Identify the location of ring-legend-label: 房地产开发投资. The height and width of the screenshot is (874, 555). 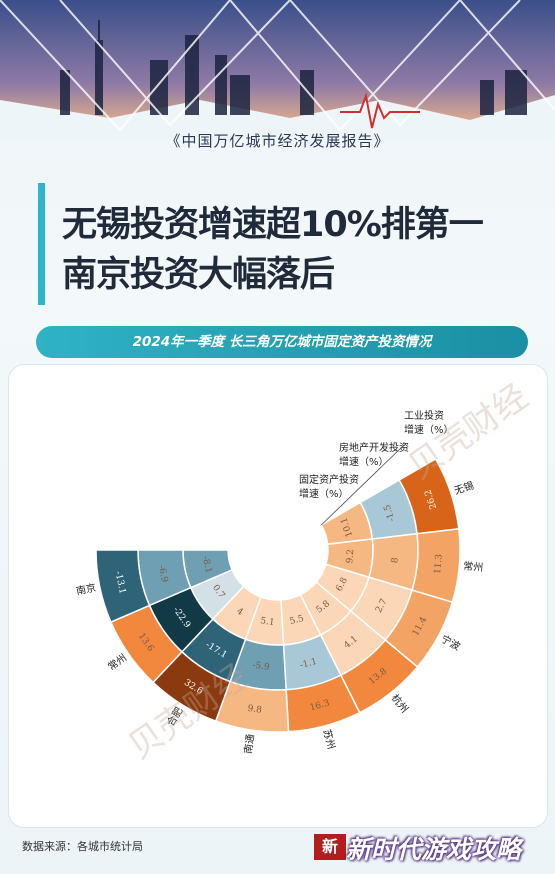
(374, 447).